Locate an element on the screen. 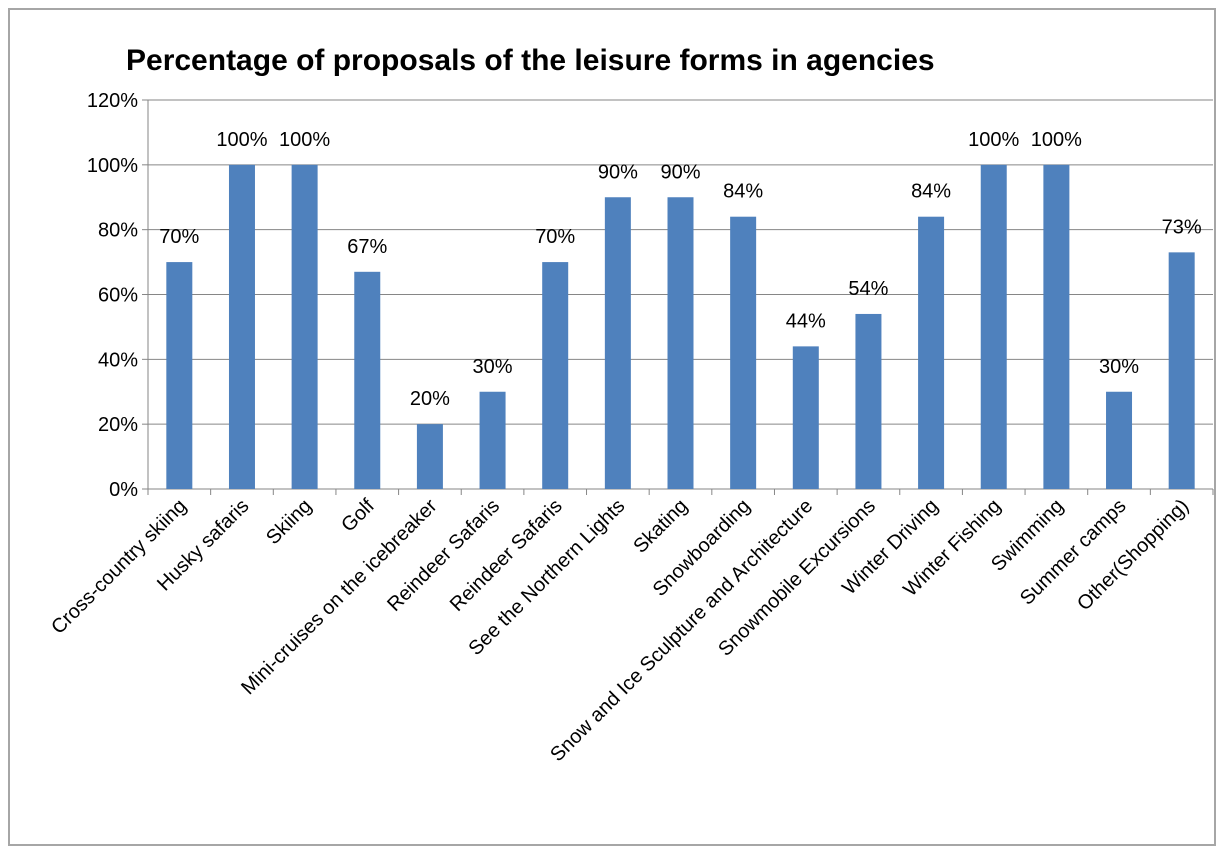 Image resolution: width=1227 pixels, height=856 pixels. y-axis-tick-labels: 0% 20% 40% 60% 80% 100% 120% is located at coordinates (112, 295).